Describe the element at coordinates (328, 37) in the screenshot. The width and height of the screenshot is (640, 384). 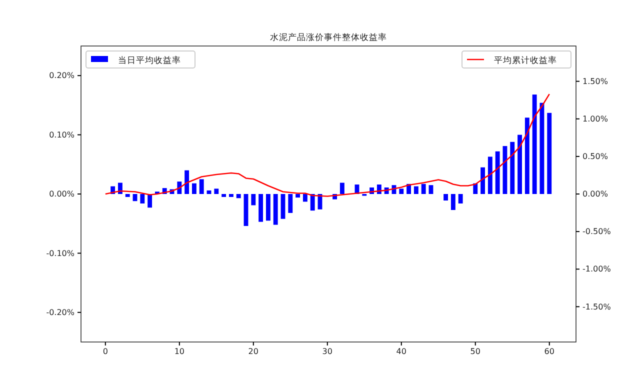
I see `chart-title: 水泥产品涨价事件整体收益率` at that location.